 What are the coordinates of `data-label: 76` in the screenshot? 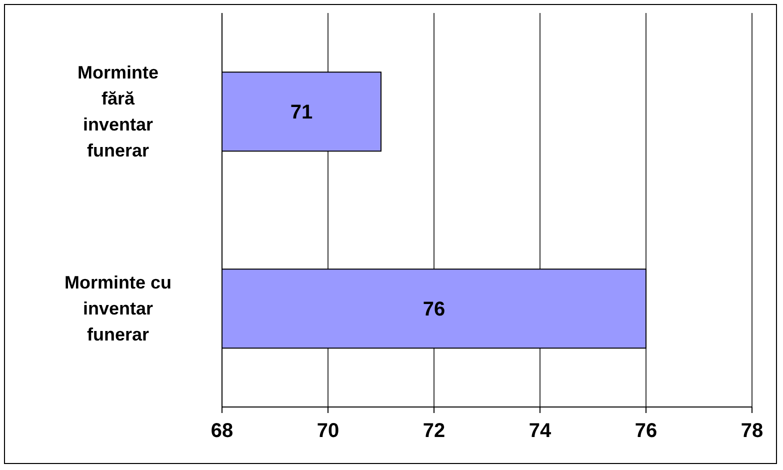 It's located at (434, 309).